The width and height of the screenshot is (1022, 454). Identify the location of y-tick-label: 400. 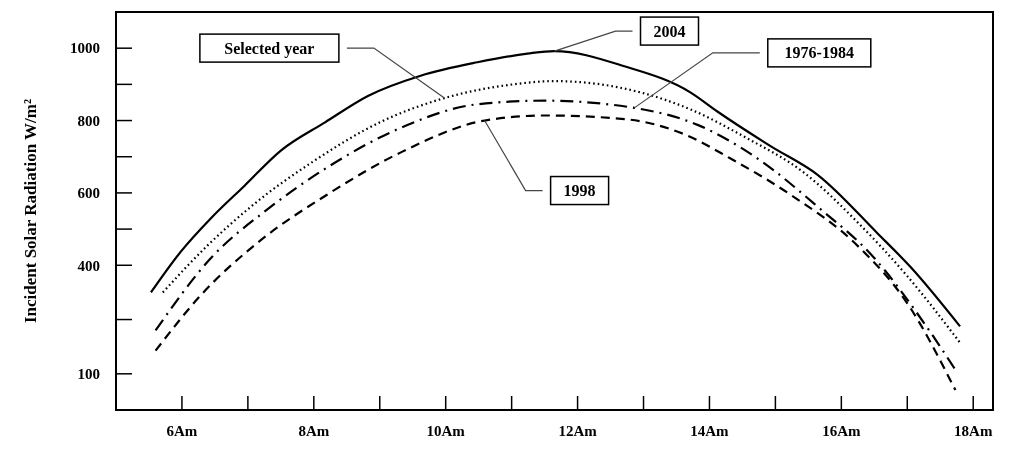
(88, 265).